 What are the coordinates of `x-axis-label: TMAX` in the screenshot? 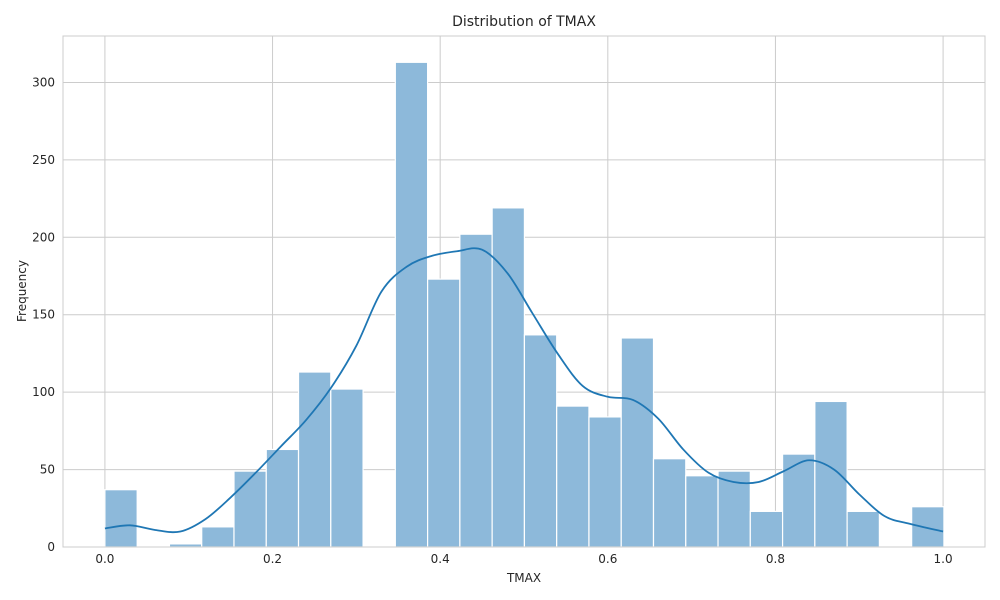 It's located at (523, 578).